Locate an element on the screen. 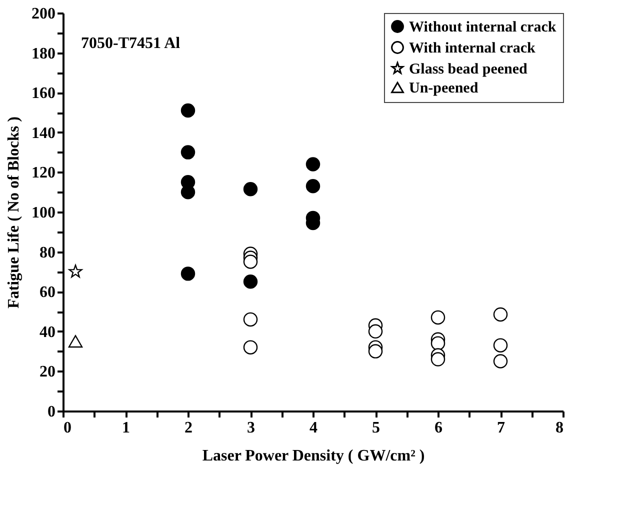 The image size is (628, 516). x-tick-label: 8 is located at coordinates (560, 428).